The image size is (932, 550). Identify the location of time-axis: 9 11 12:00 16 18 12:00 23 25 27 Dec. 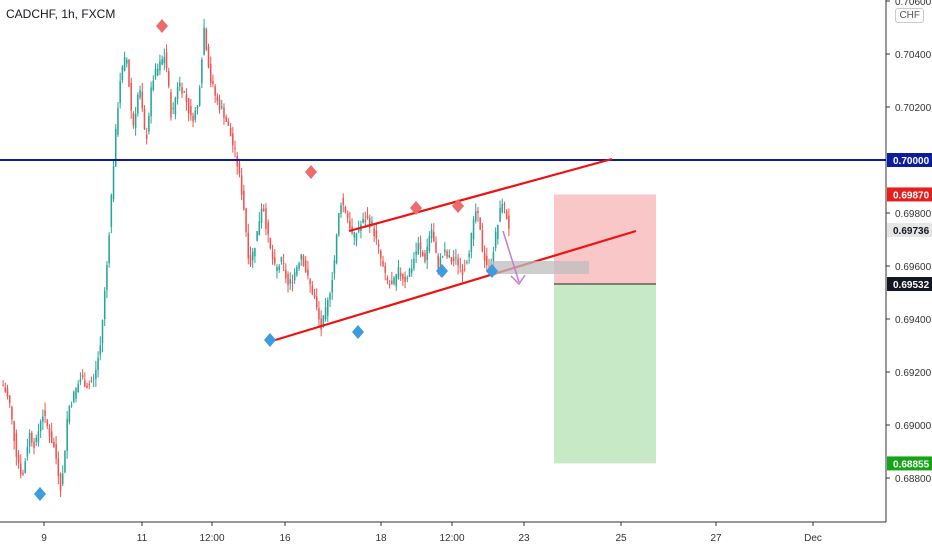
(431, 533).